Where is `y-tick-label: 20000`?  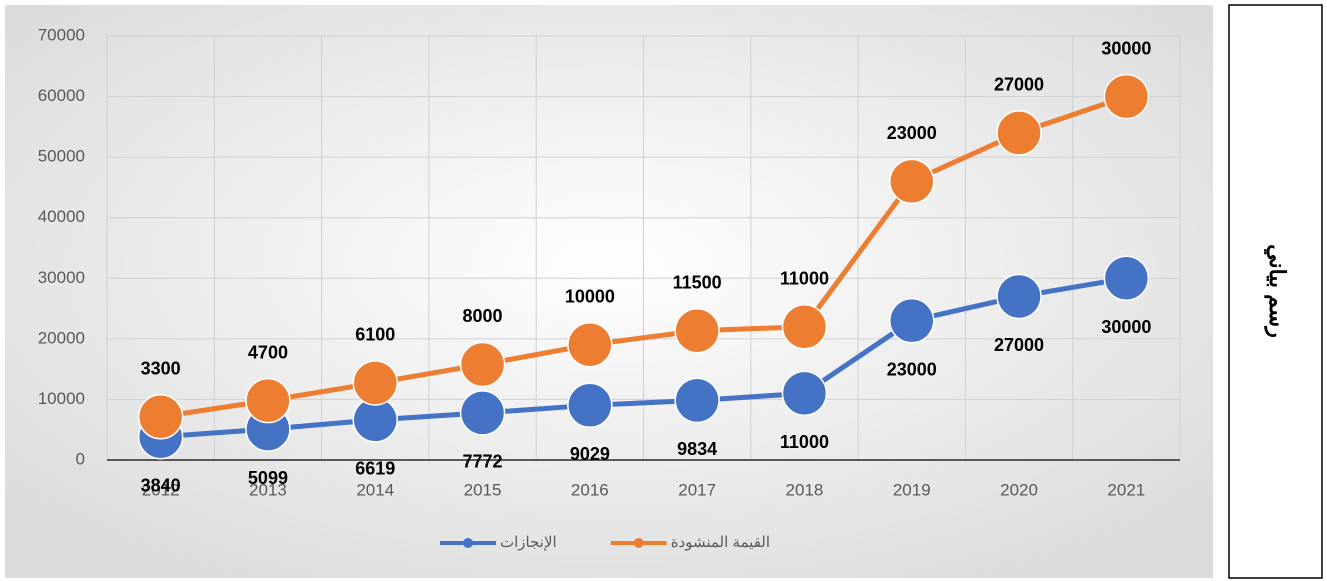
y-tick-label: 20000 is located at coordinates (61, 337).